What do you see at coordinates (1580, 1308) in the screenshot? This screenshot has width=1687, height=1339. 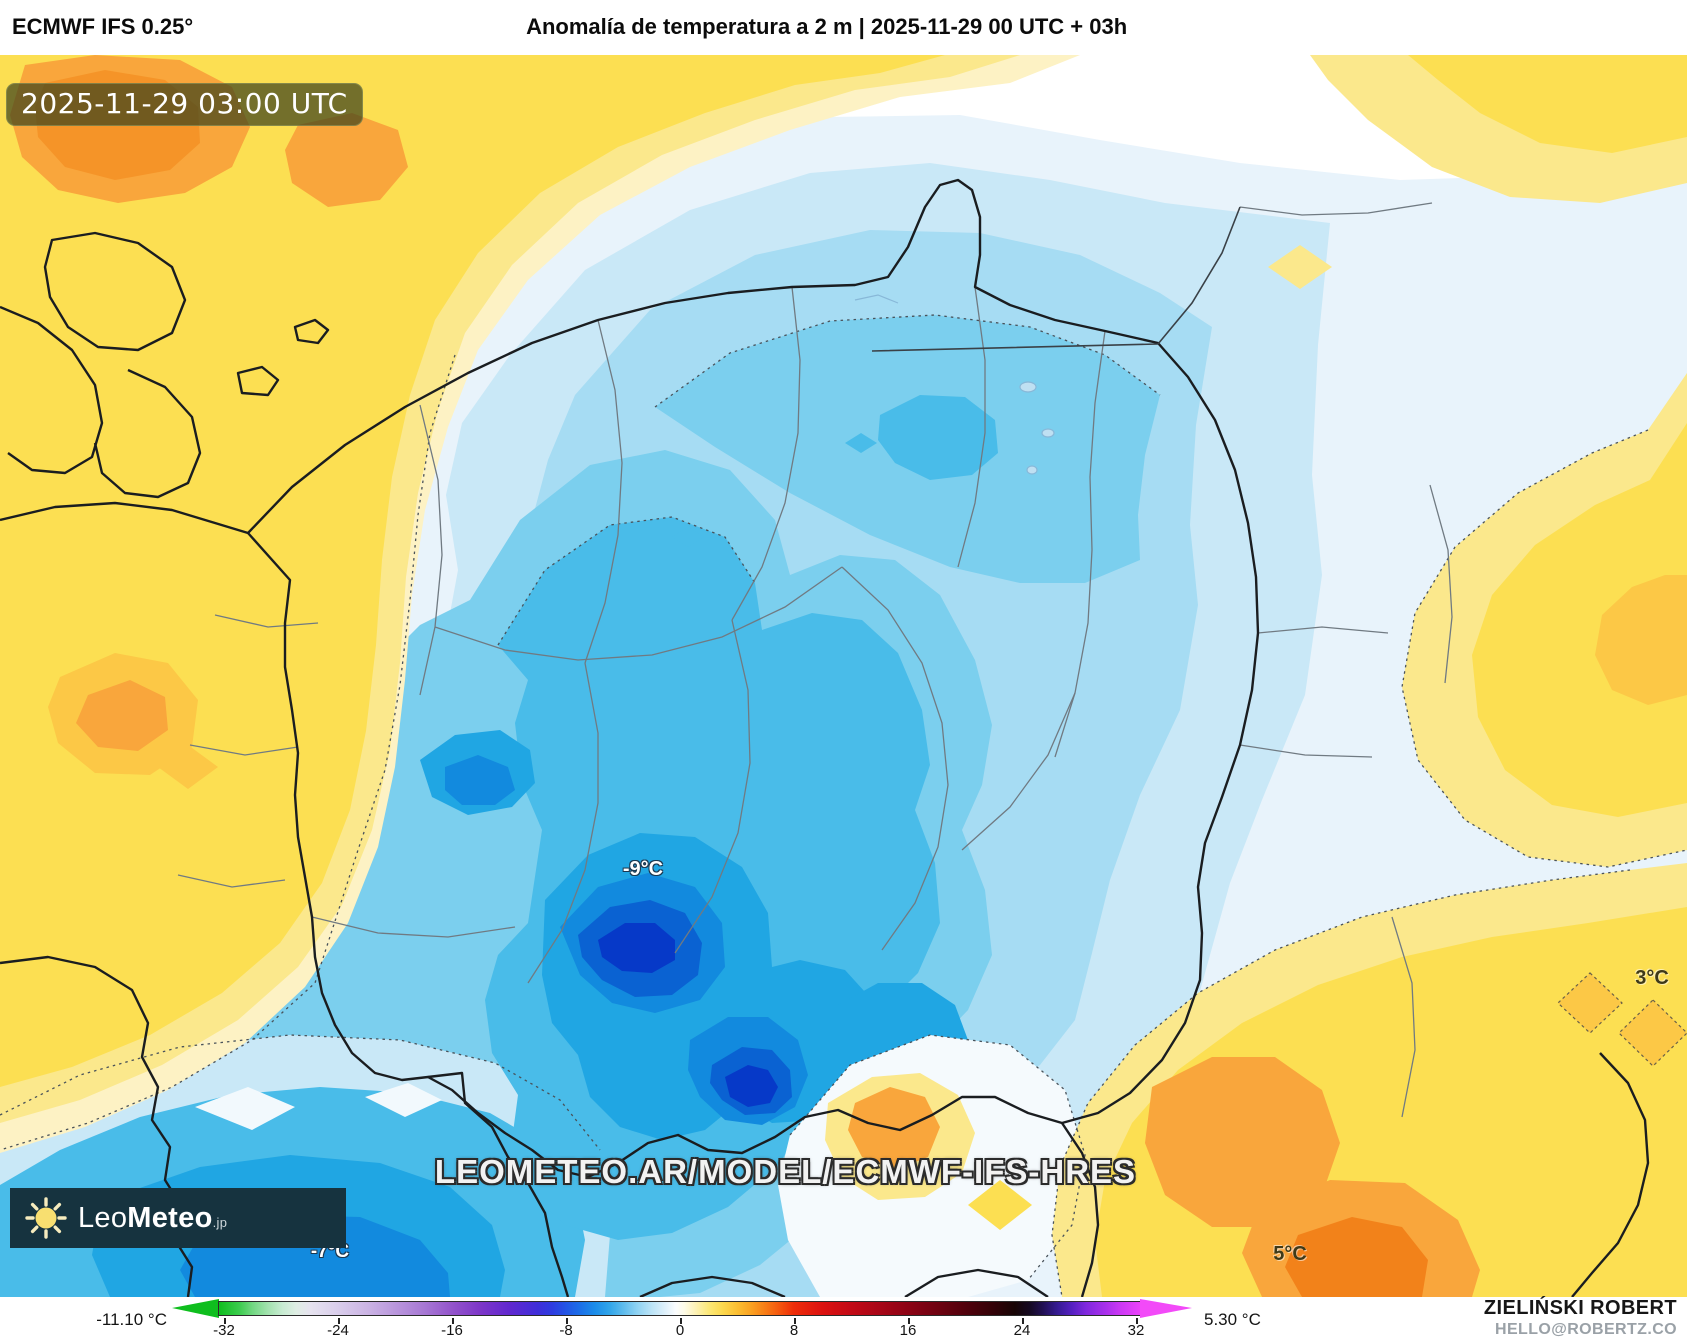 I see `author-name: ZIELIŃSKI ROBERT` at bounding box center [1580, 1308].